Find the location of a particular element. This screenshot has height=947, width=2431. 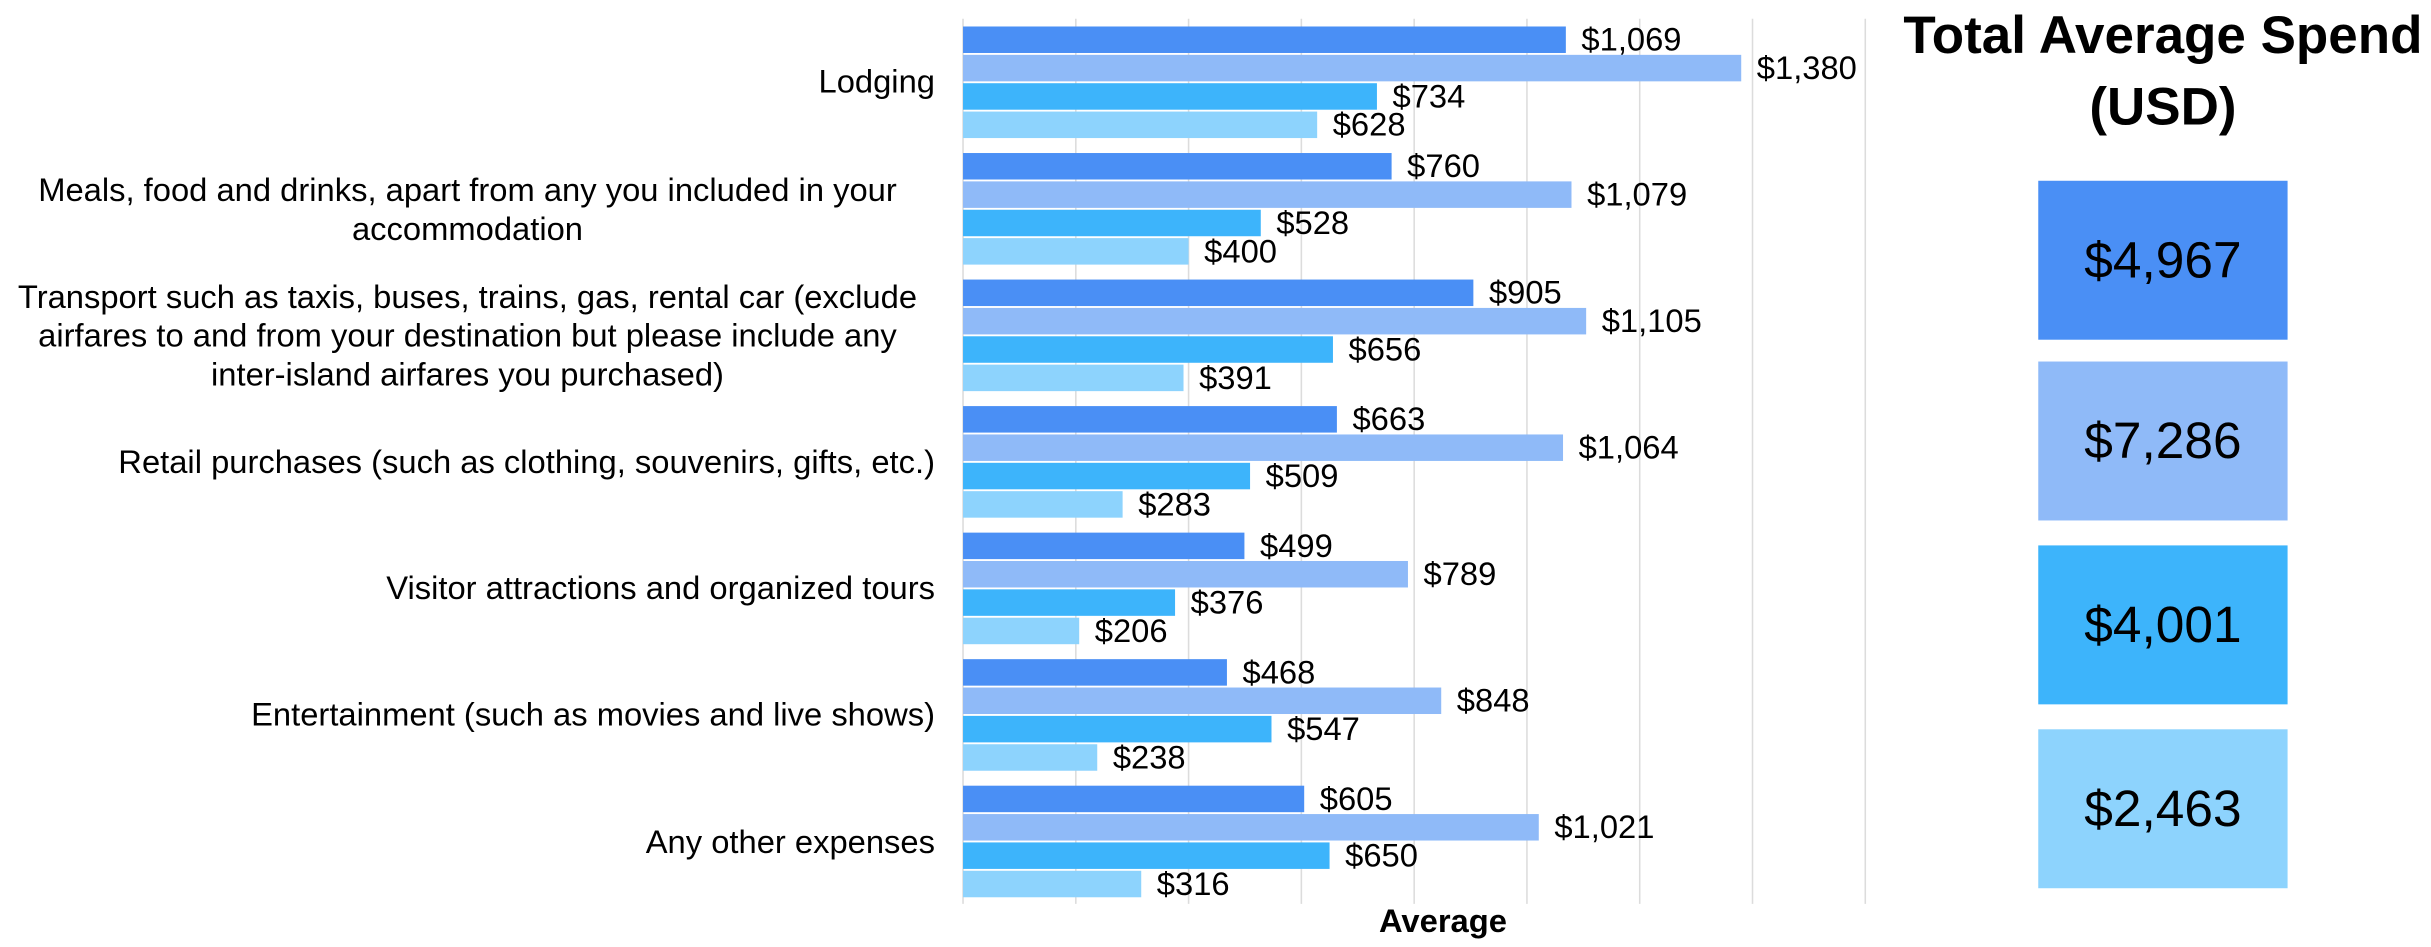

value-label: $468 is located at coordinates (1279, 671).